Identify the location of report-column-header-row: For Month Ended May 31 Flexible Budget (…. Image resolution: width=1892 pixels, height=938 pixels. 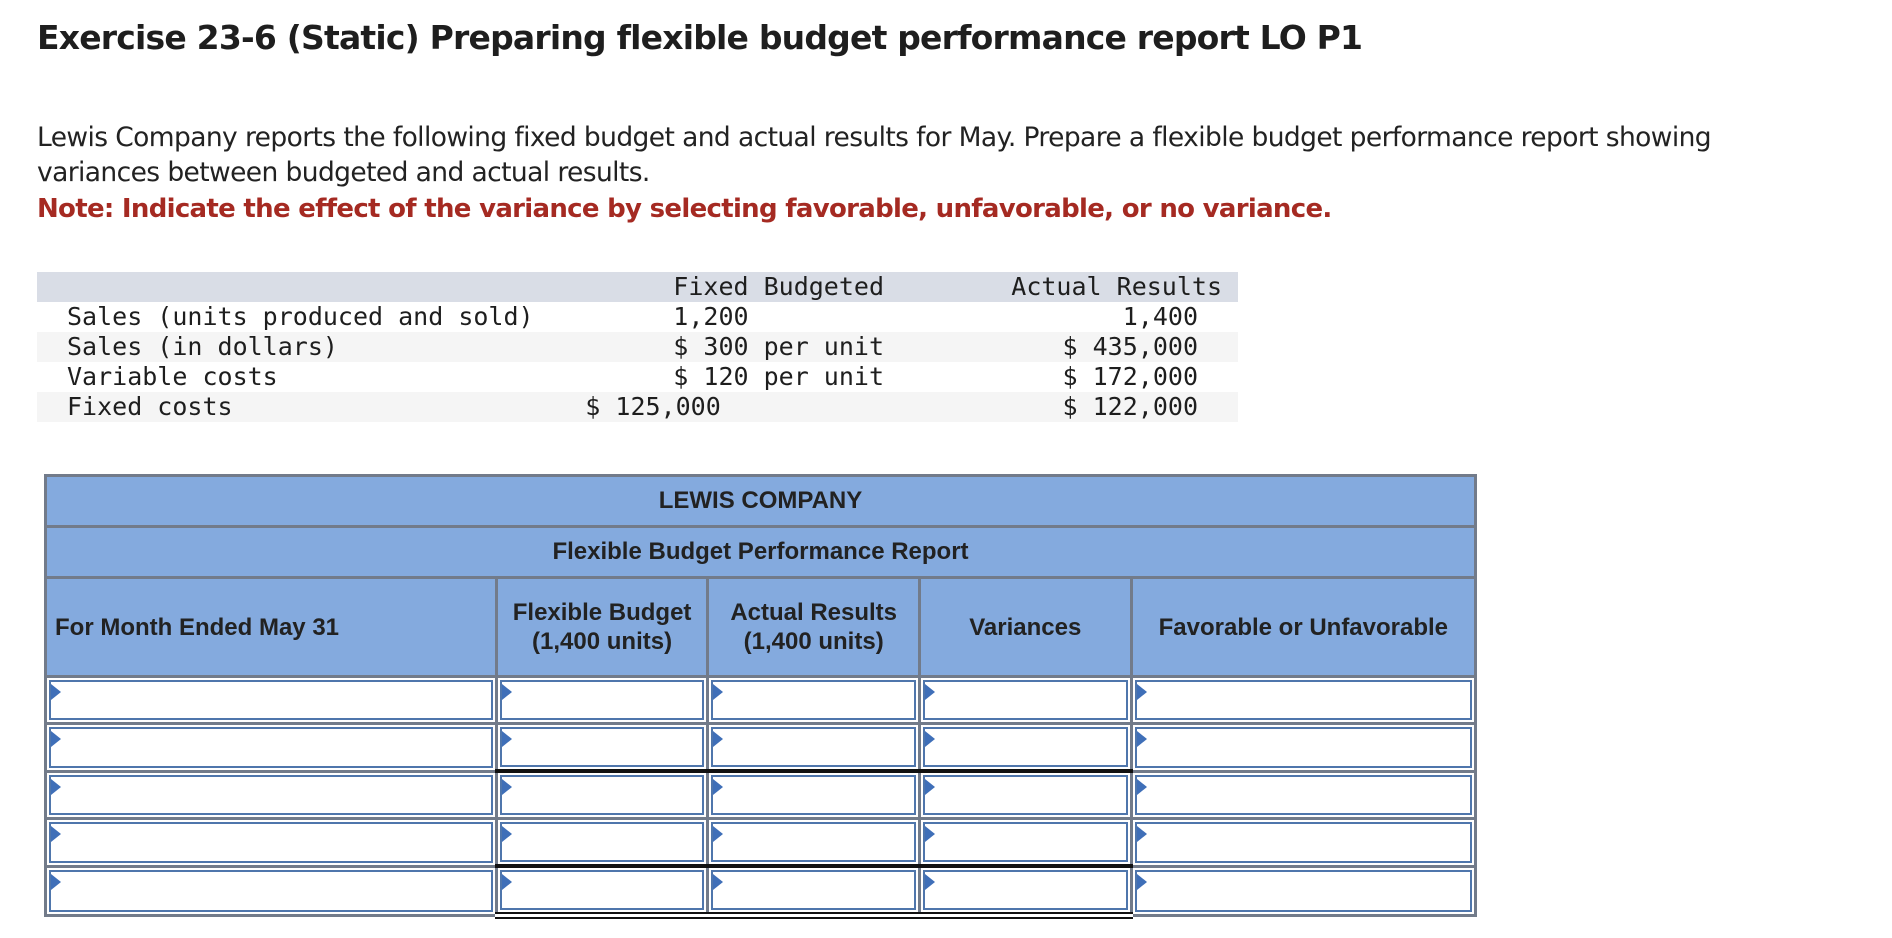
(761, 627).